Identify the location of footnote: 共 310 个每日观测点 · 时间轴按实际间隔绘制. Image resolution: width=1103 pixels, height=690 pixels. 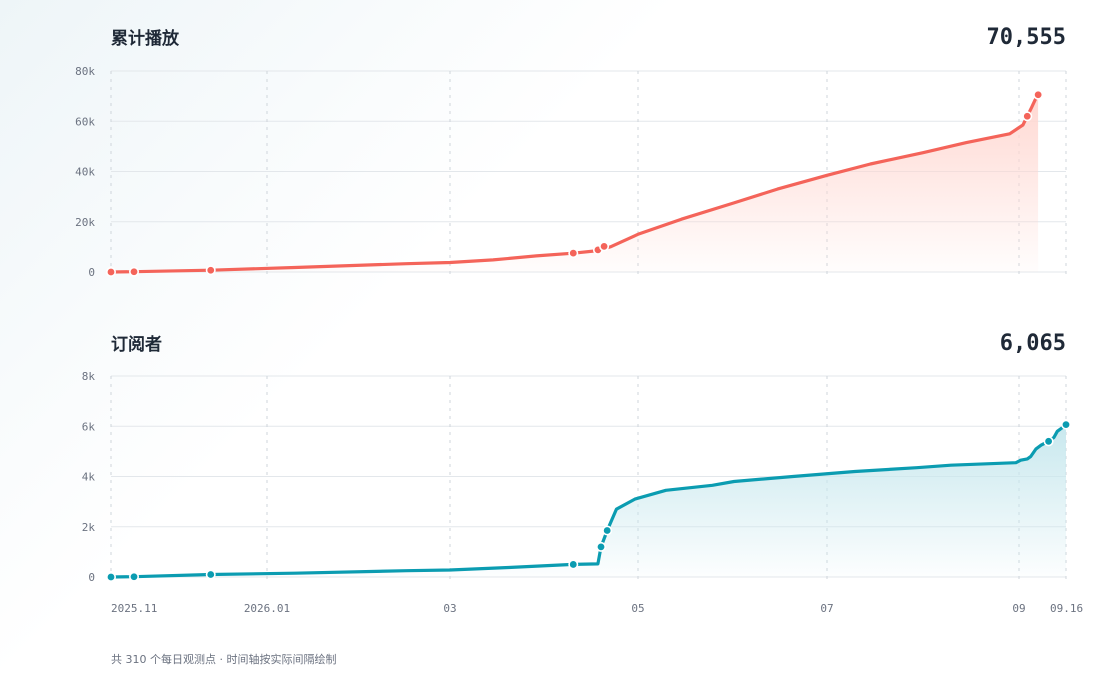
(224, 659).